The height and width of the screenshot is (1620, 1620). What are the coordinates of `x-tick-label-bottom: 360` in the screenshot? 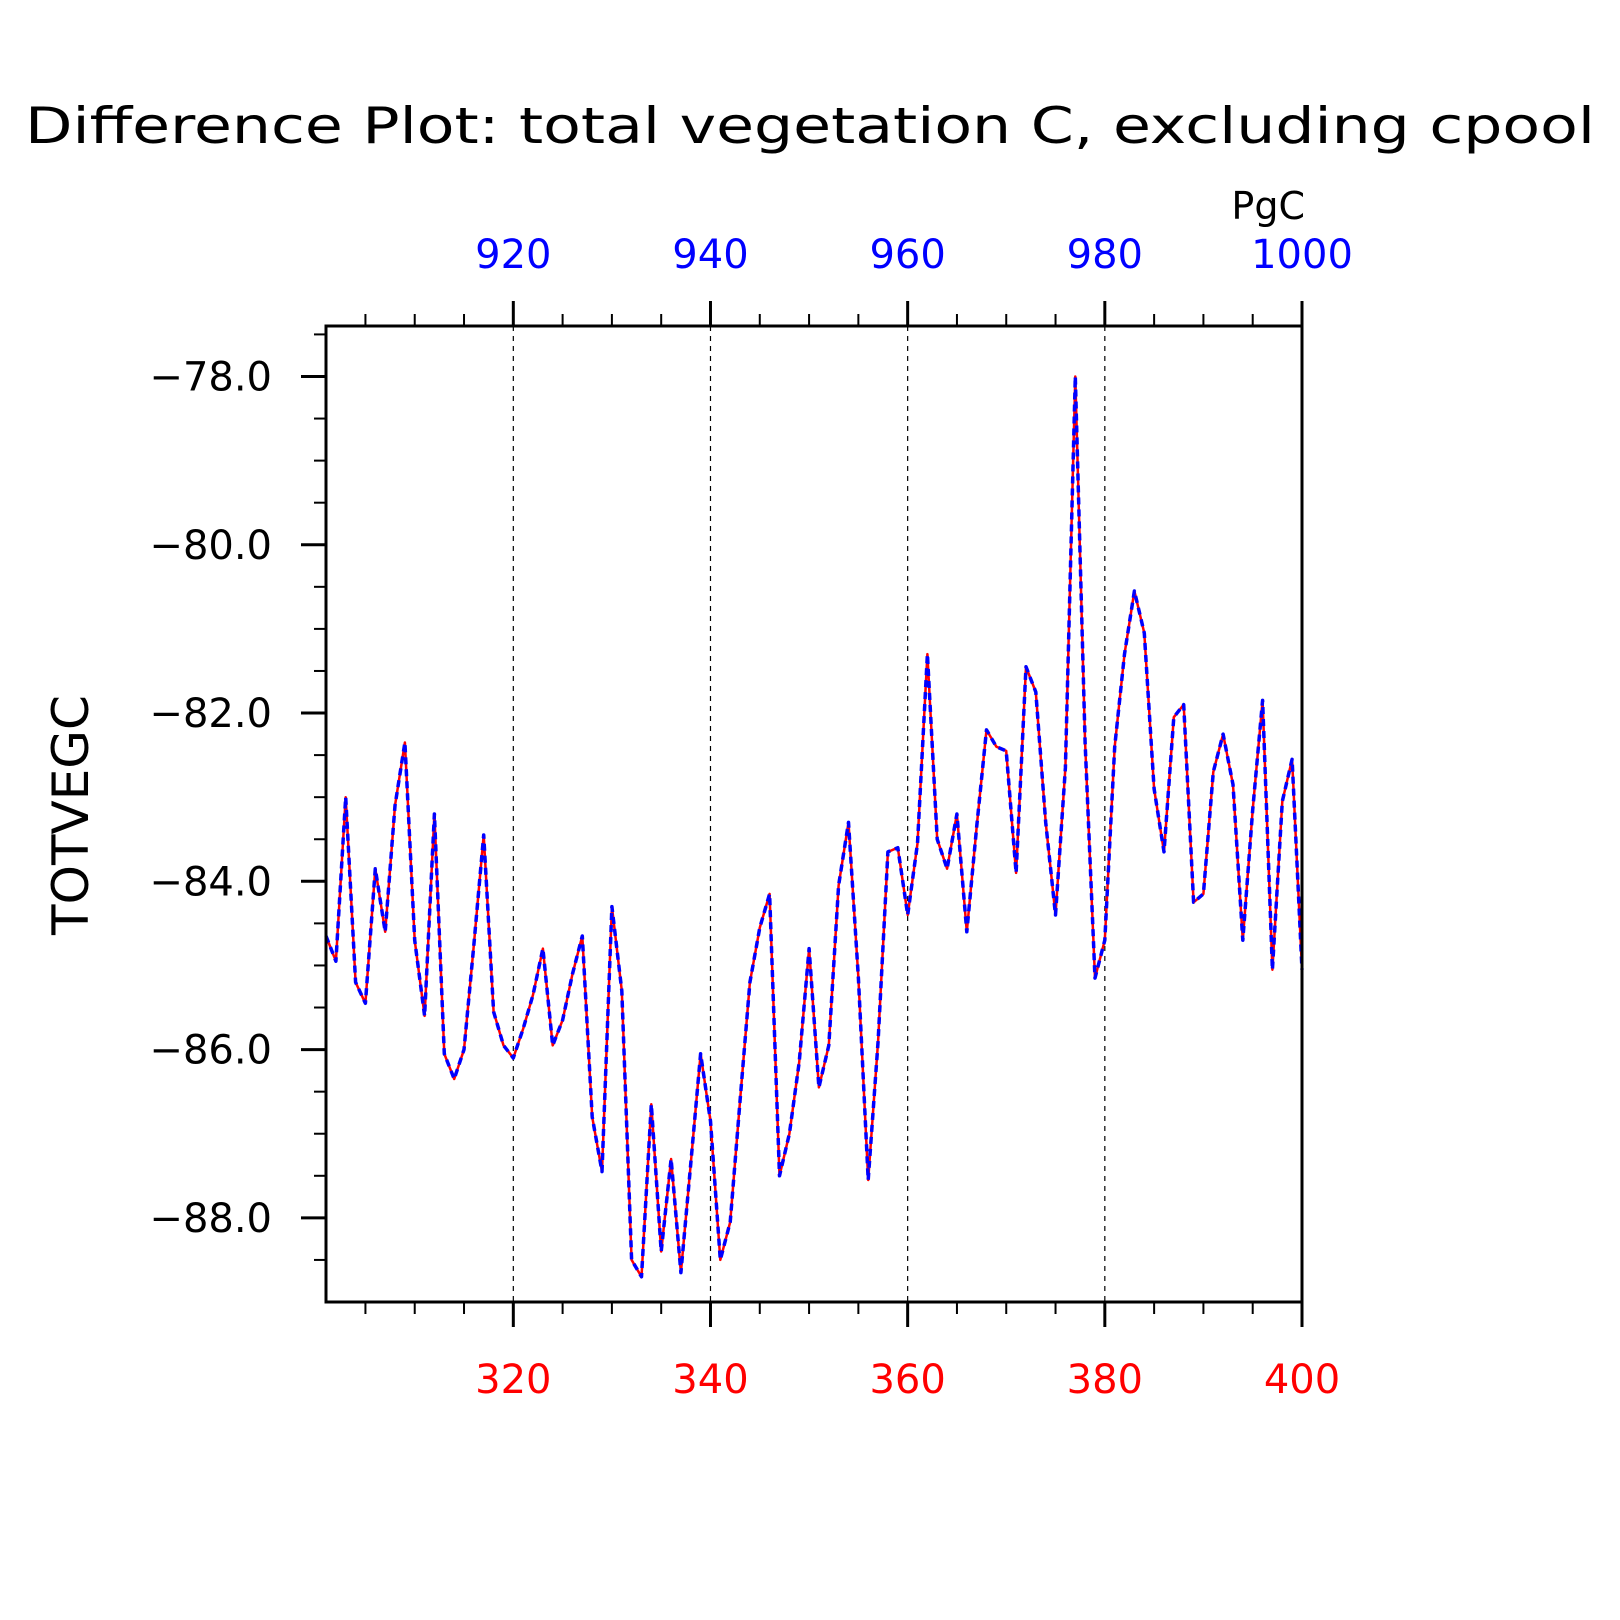 It's located at (907, 1380).